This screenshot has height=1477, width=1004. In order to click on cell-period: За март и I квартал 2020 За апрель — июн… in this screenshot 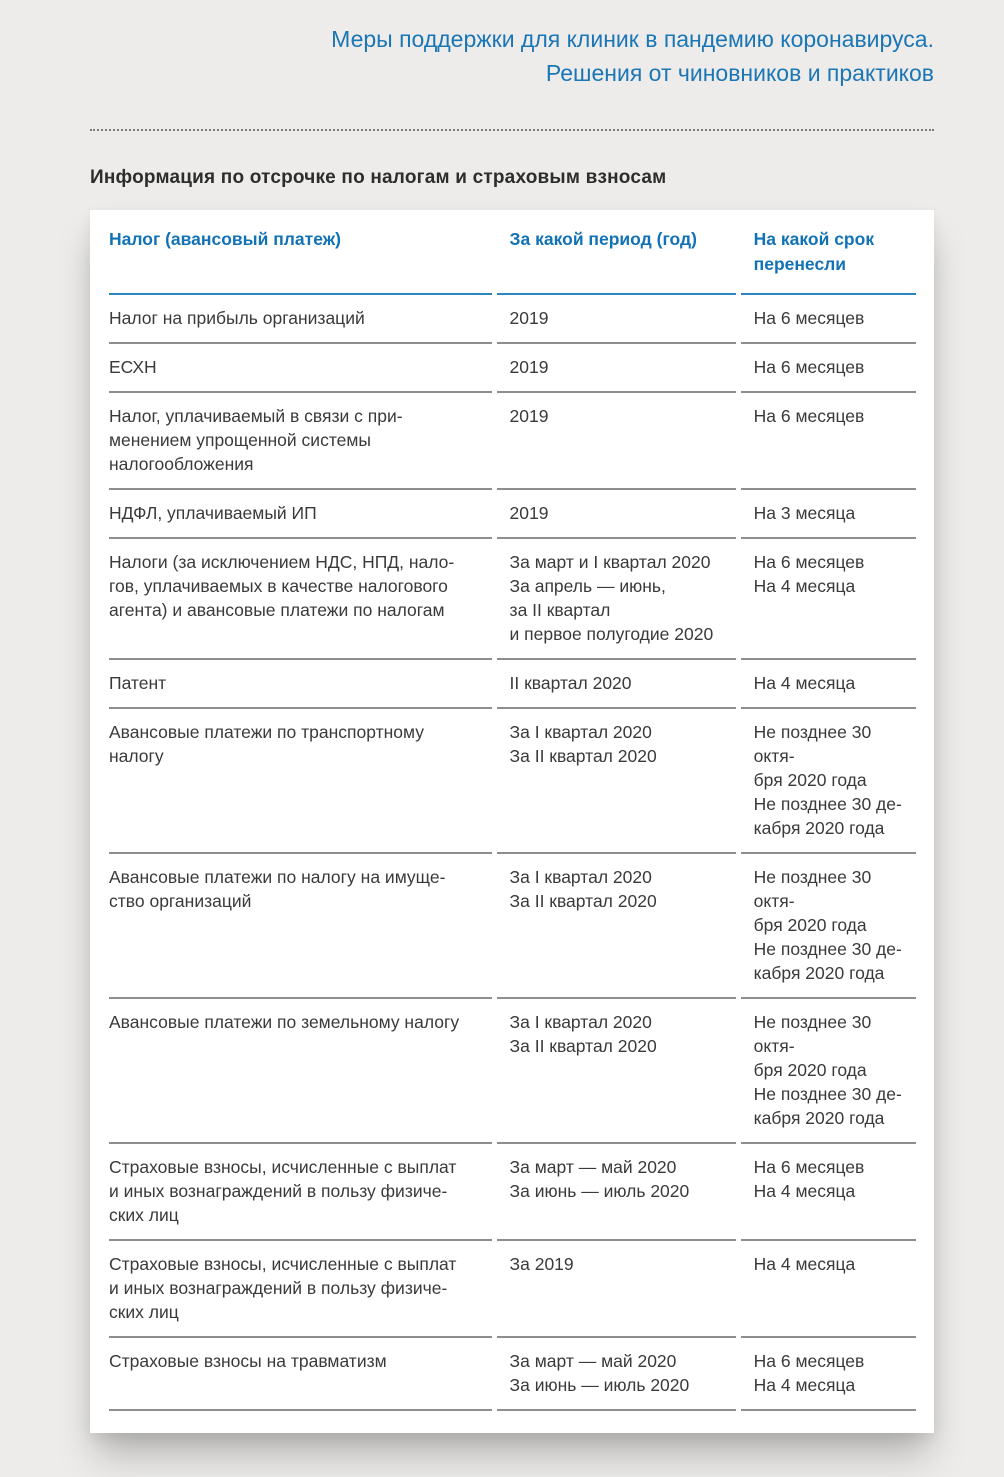, I will do `click(616, 599)`.